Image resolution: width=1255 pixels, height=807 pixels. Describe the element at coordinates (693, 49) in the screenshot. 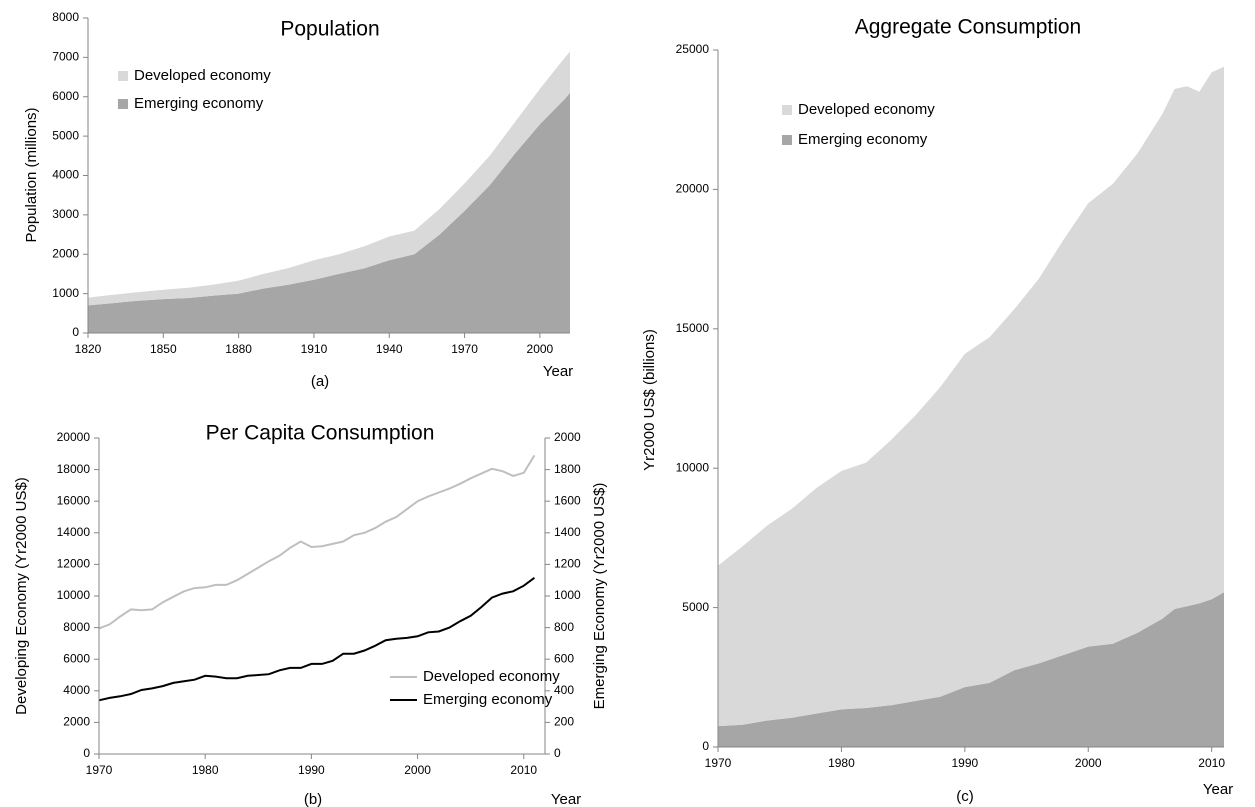

I see `y-tick-label: 25000` at that location.